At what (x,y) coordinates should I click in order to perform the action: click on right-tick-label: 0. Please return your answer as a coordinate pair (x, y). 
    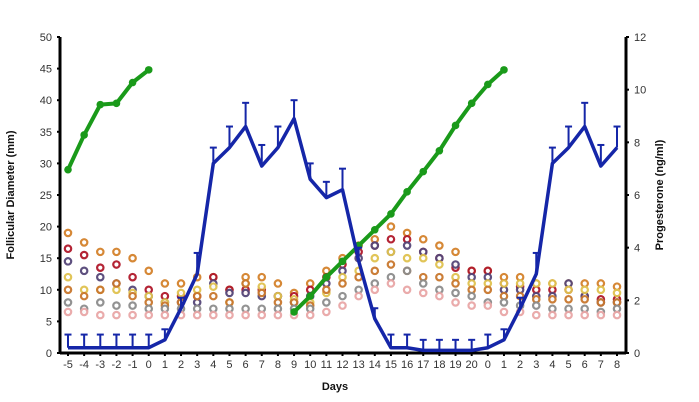
    Looking at the image, I should click on (637, 354).